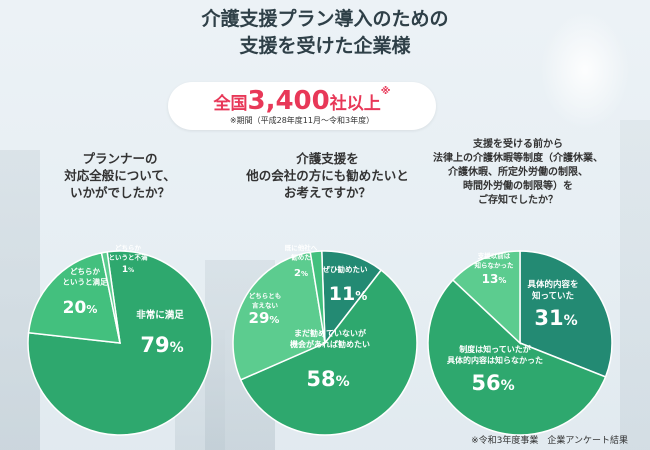 The image size is (650, 450). What do you see at coordinates (265, 305) in the screenshot?
I see `slice-label-recommend-neutral: 言えない` at bounding box center [265, 305].